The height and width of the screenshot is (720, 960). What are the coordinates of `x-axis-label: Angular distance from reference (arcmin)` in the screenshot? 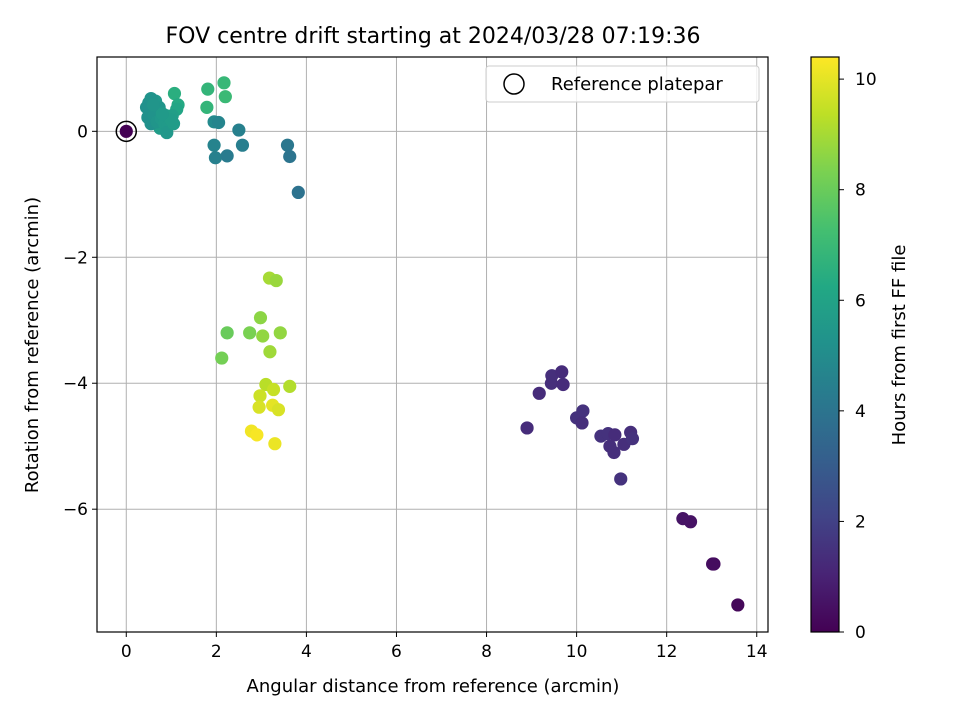 It's located at (433, 686).